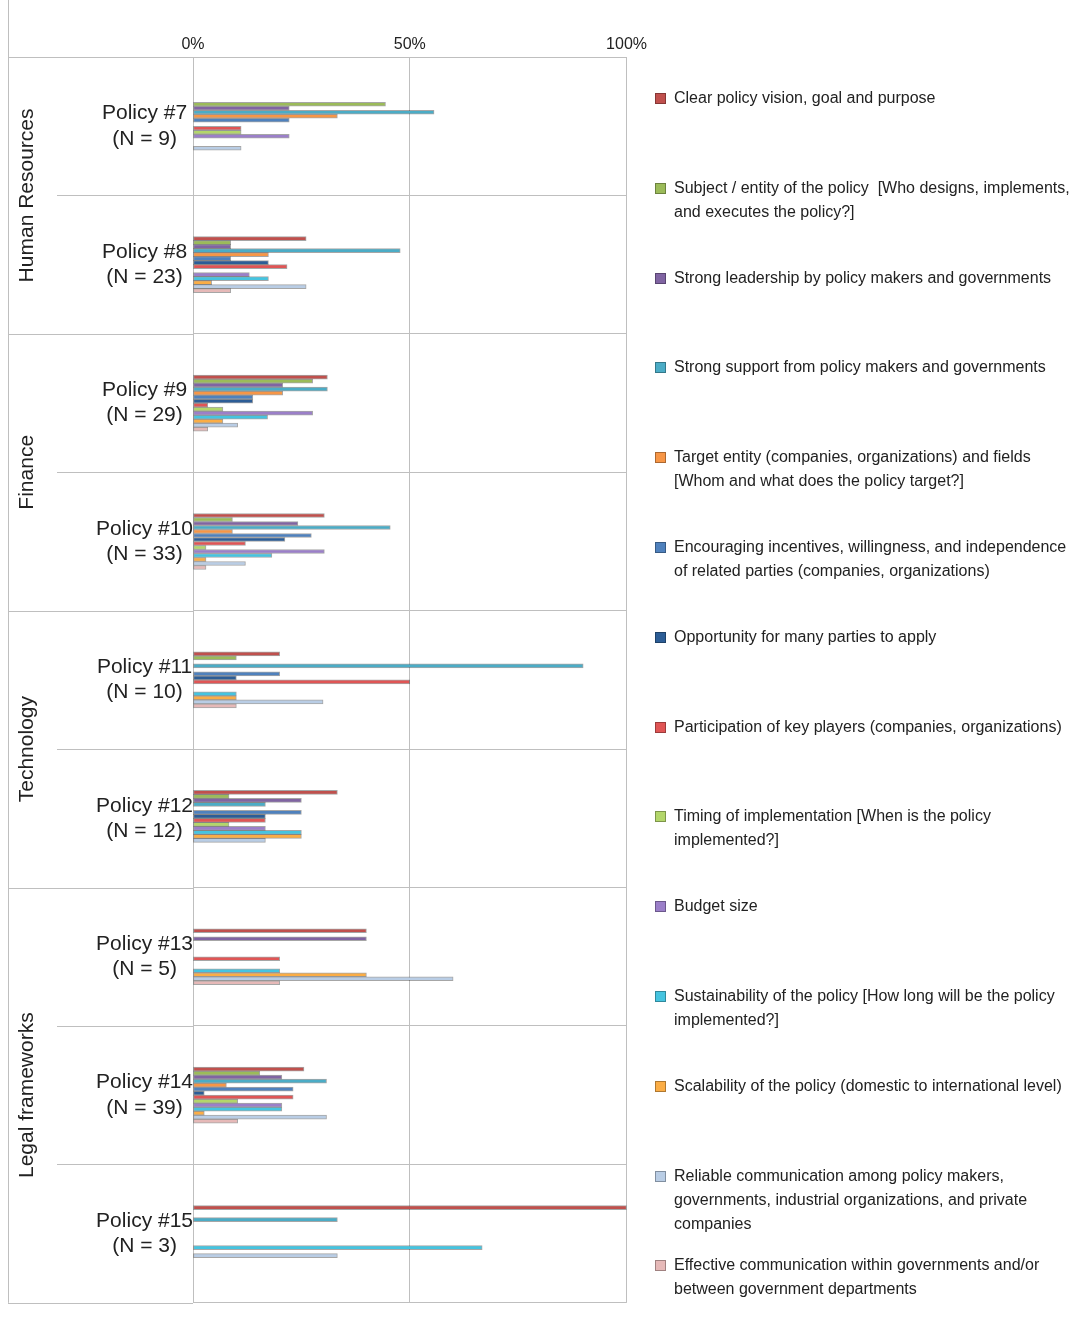  I want to click on x-tick-label: 0%, so click(193, 43).